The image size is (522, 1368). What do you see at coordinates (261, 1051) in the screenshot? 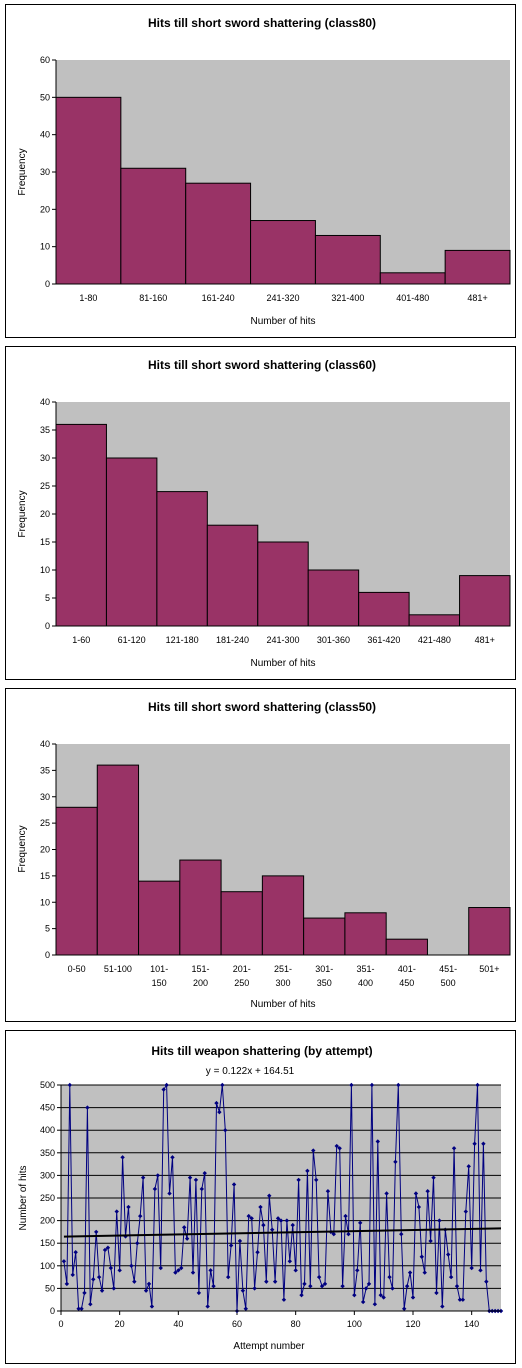
I see `chart-title: Hits till weapon shattering (by attempt)` at bounding box center [261, 1051].